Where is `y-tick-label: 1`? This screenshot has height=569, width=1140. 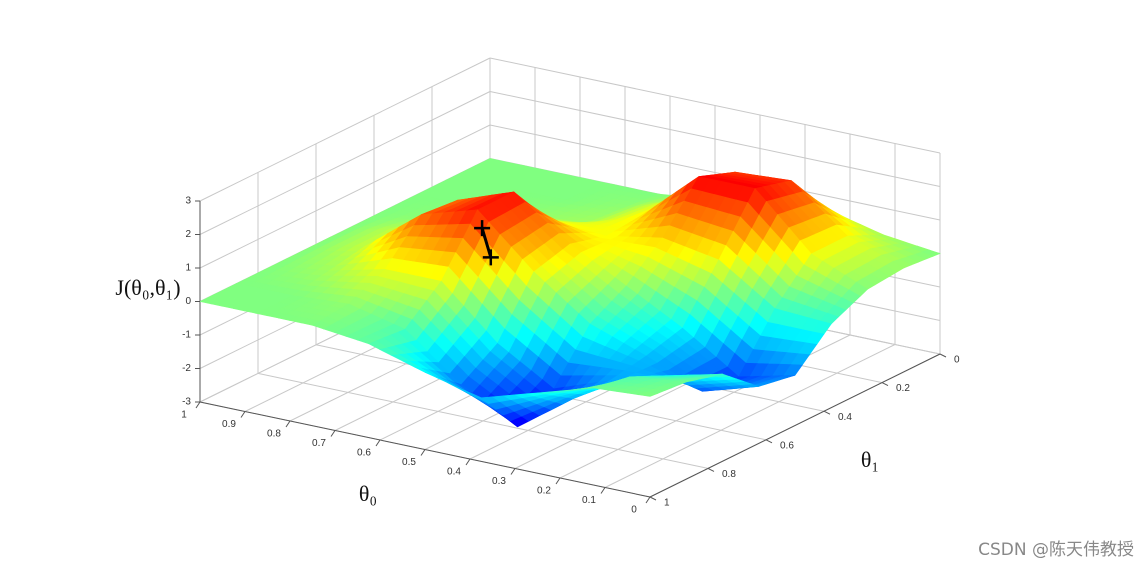 y-tick-label: 1 is located at coordinates (667, 503).